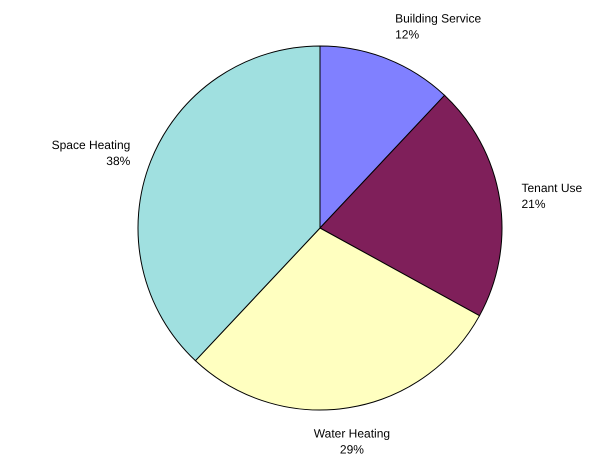  Describe the element at coordinates (118, 161) in the screenshot. I see `data-label: 38%` at that location.